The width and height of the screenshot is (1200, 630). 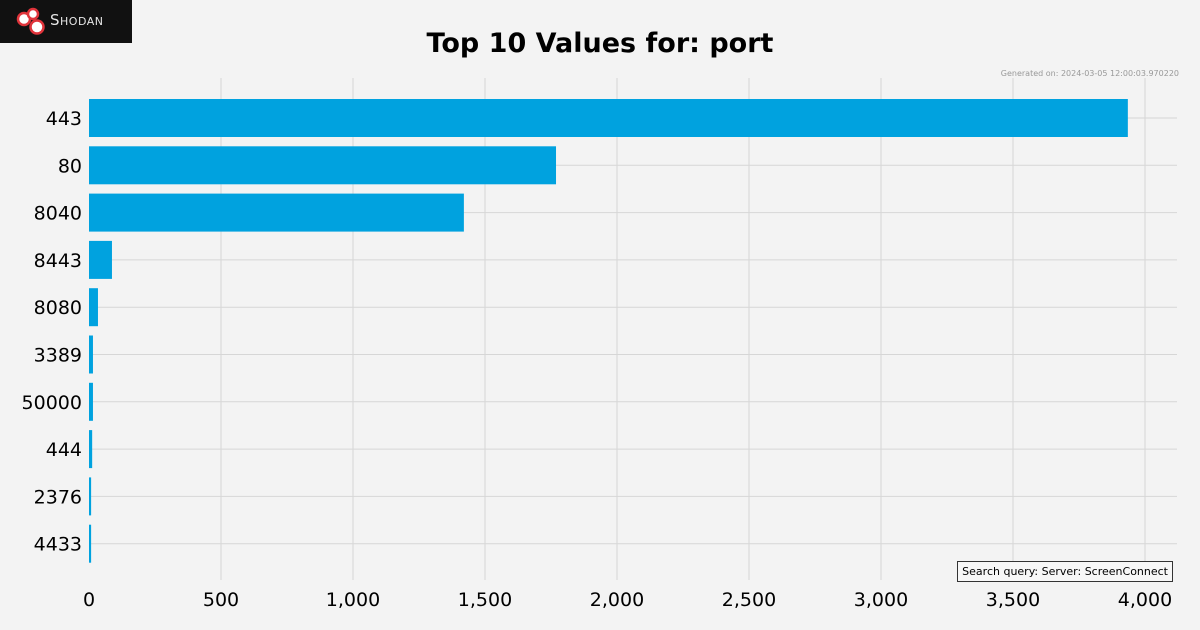 What do you see at coordinates (1145, 600) in the screenshot?
I see `x-tick-label: 4,000` at bounding box center [1145, 600].